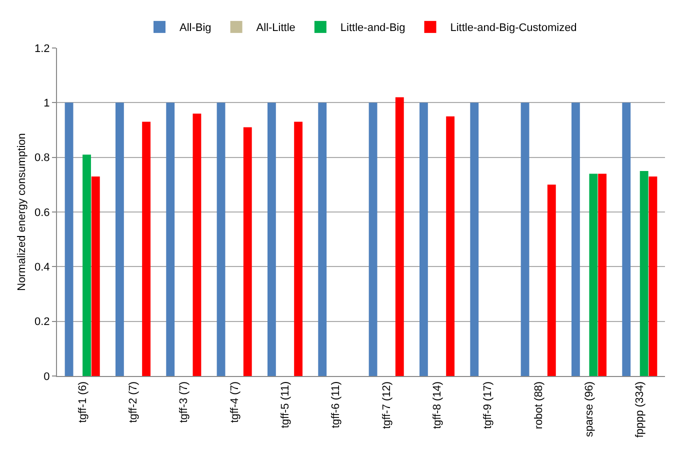  What do you see at coordinates (184, 402) in the screenshot?
I see `x-tick-label: tgff-3 (7)` at bounding box center [184, 402].